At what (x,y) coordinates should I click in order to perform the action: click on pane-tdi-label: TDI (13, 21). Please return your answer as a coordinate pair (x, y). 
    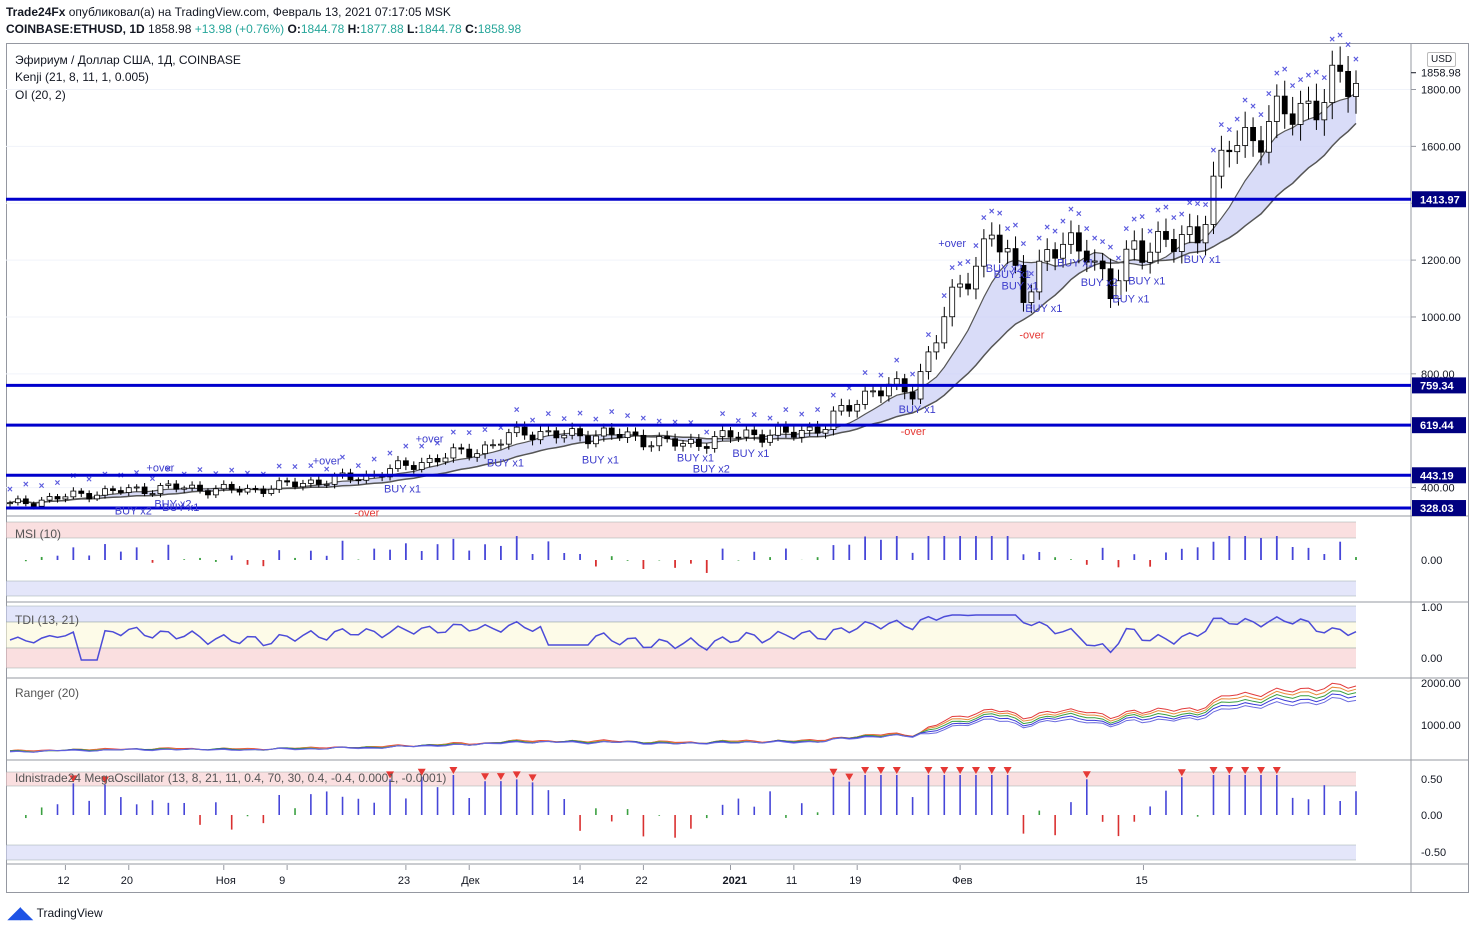
    Looking at the image, I should click on (47, 620).